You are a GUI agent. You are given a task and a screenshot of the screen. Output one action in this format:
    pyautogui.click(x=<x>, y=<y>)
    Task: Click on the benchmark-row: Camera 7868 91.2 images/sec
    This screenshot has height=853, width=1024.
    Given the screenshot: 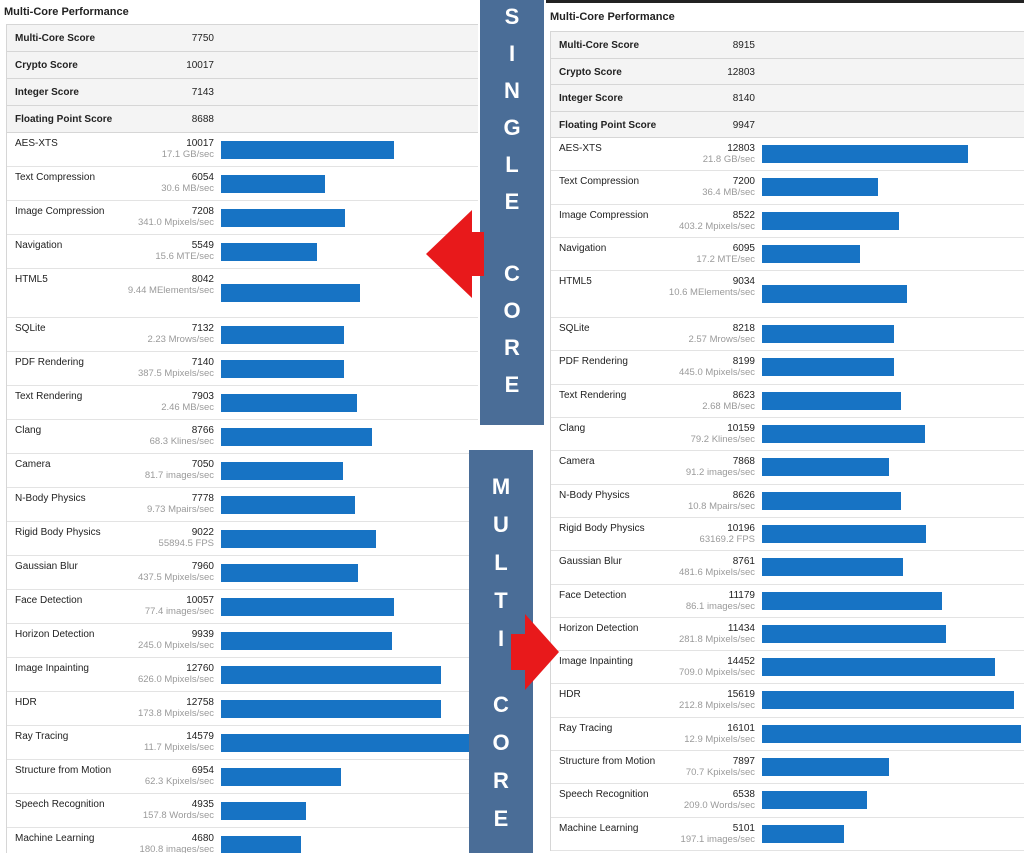 What is the action you would take?
    pyautogui.click(x=787, y=468)
    